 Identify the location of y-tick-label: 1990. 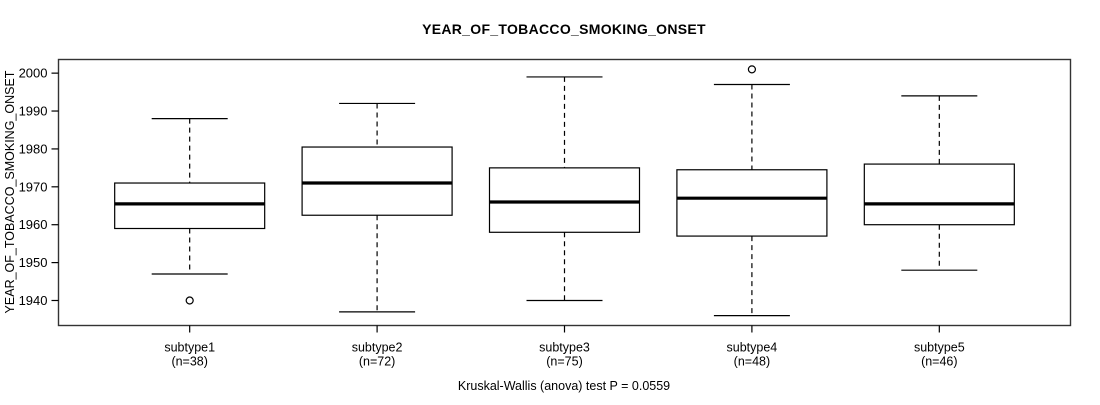
(33, 111).